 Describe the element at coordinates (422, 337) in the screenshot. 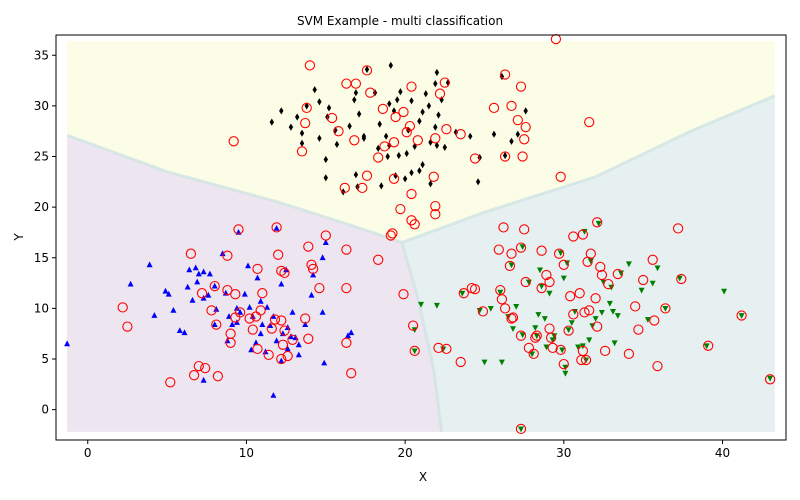

I see `decision-boundary` at that location.